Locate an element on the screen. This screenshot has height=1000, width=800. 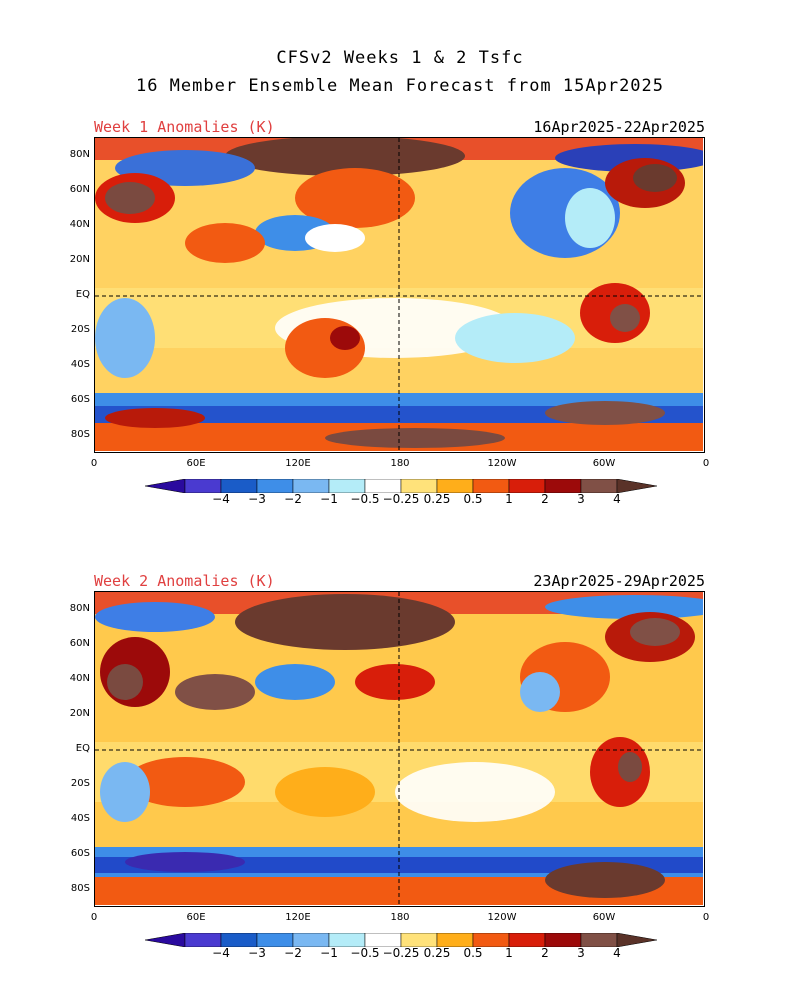
panel1-lat-label: EQ is located at coordinates (82, 294).